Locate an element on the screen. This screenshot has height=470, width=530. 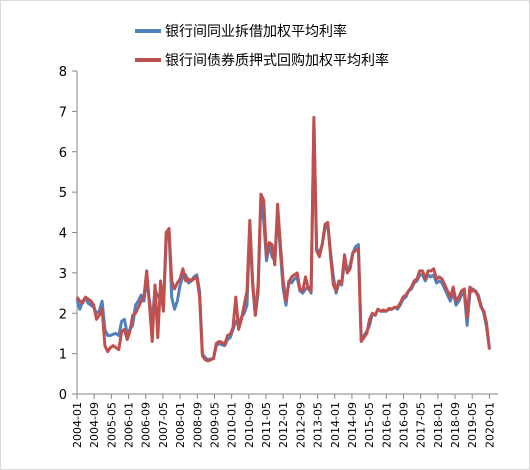
x-tick-label: 2014-01 is located at coordinates (335, 425).